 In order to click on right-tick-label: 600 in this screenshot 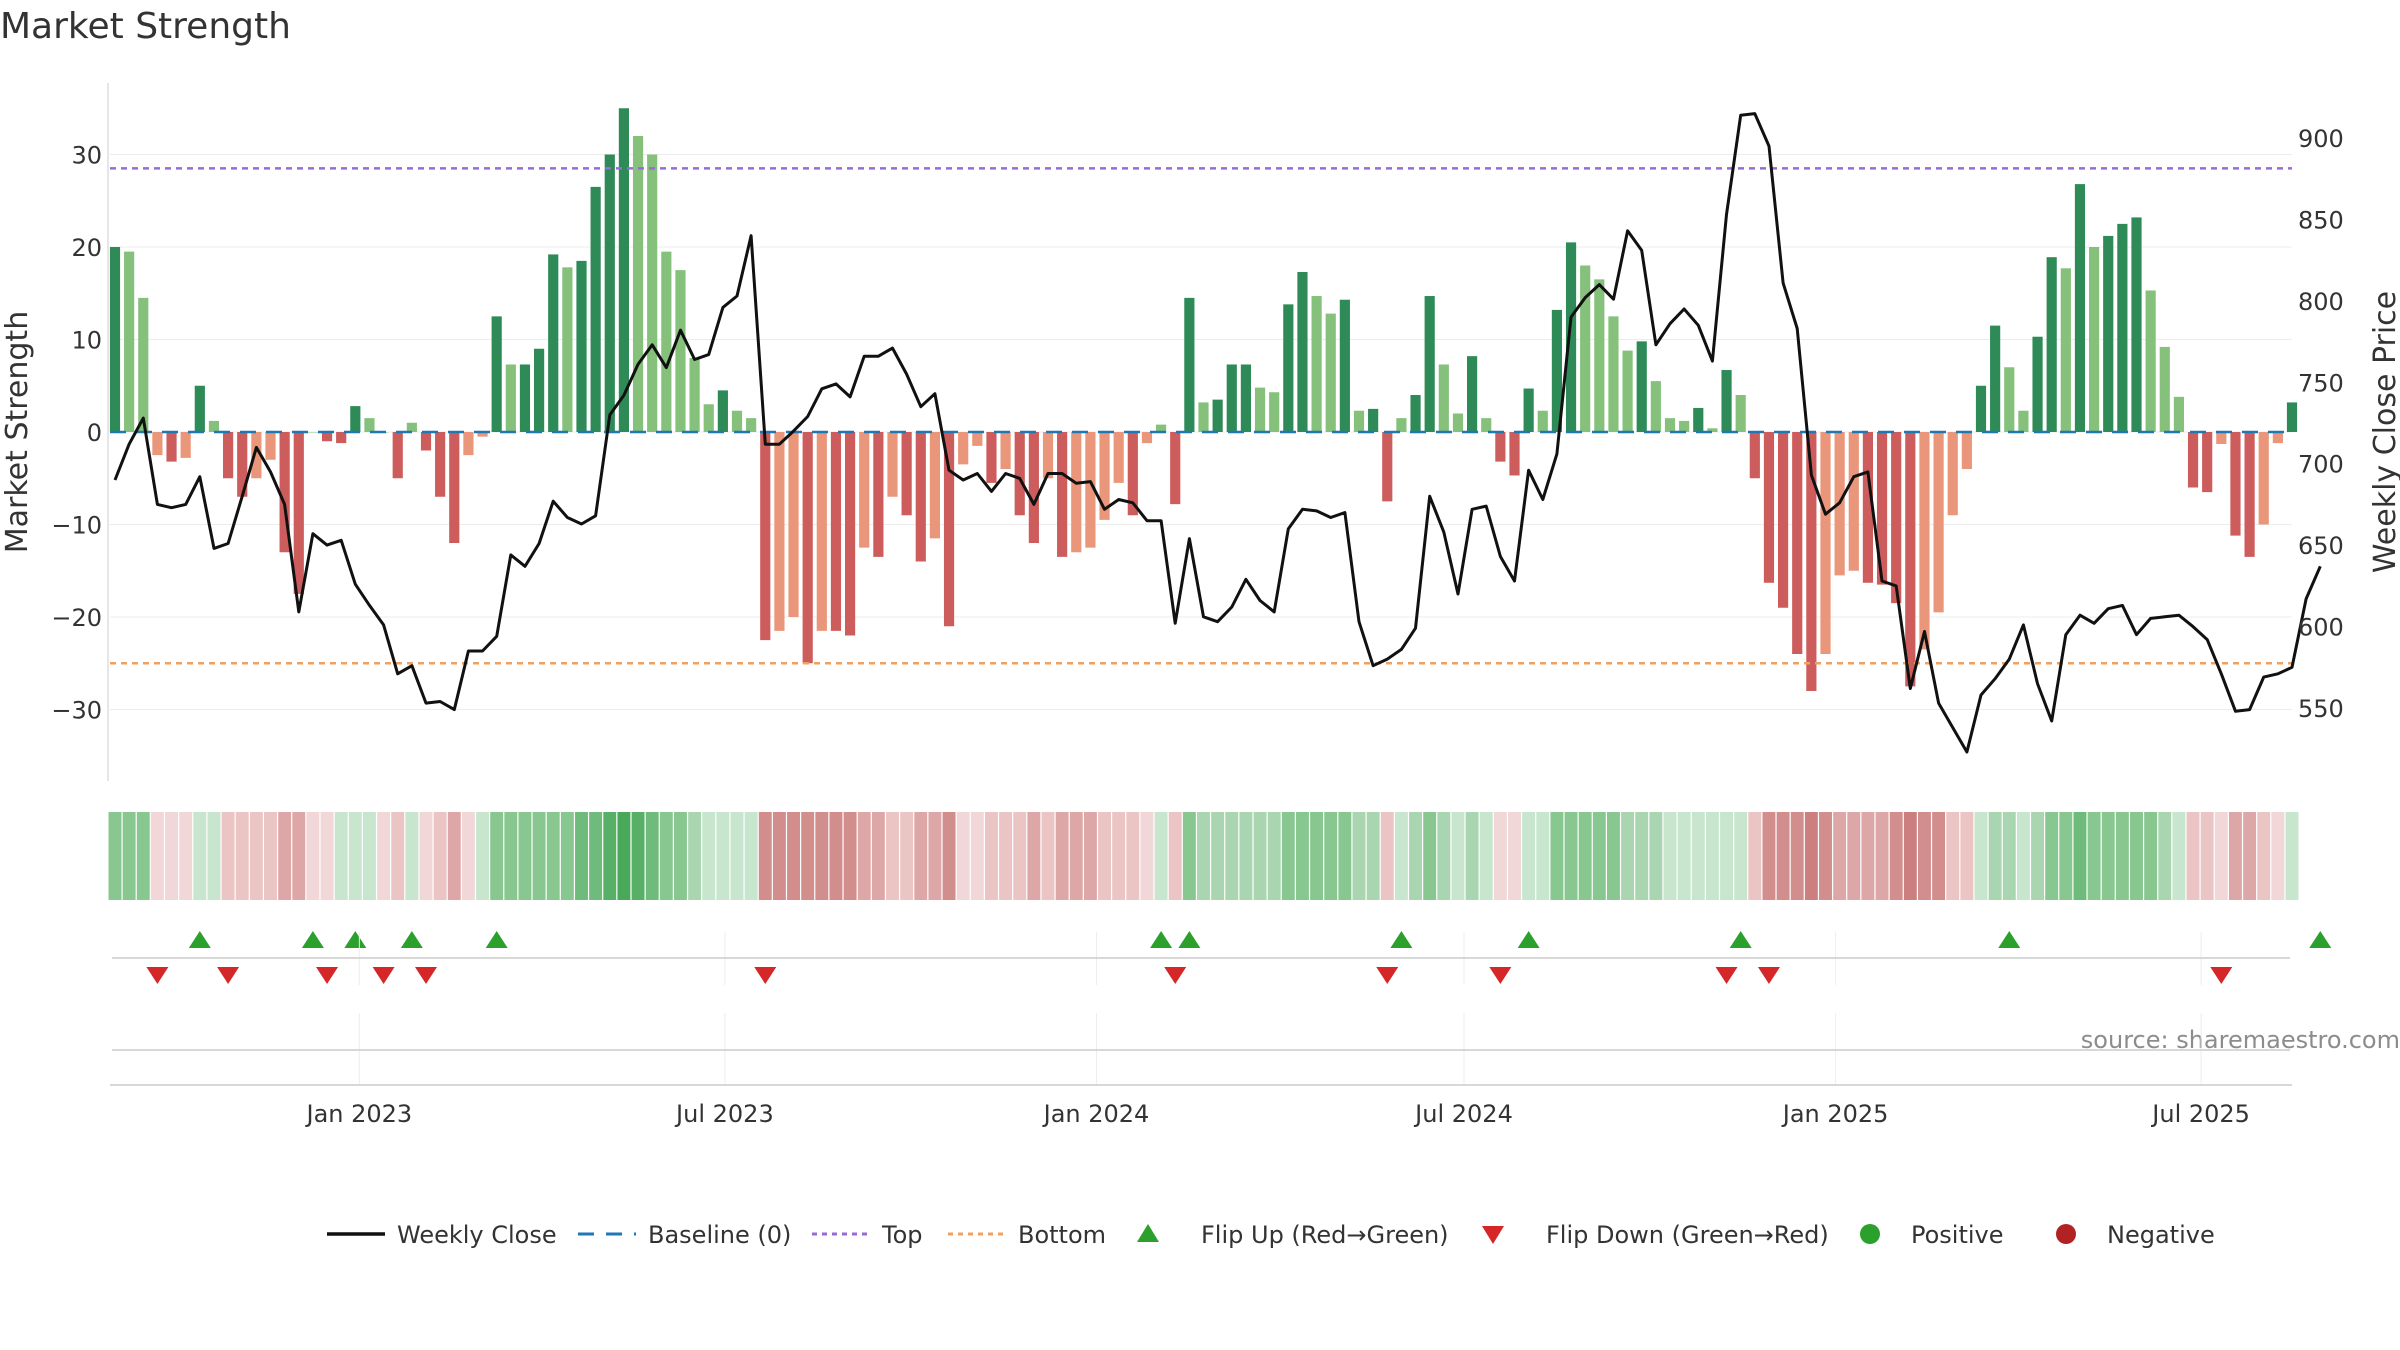, I will do `click(2321, 628)`.